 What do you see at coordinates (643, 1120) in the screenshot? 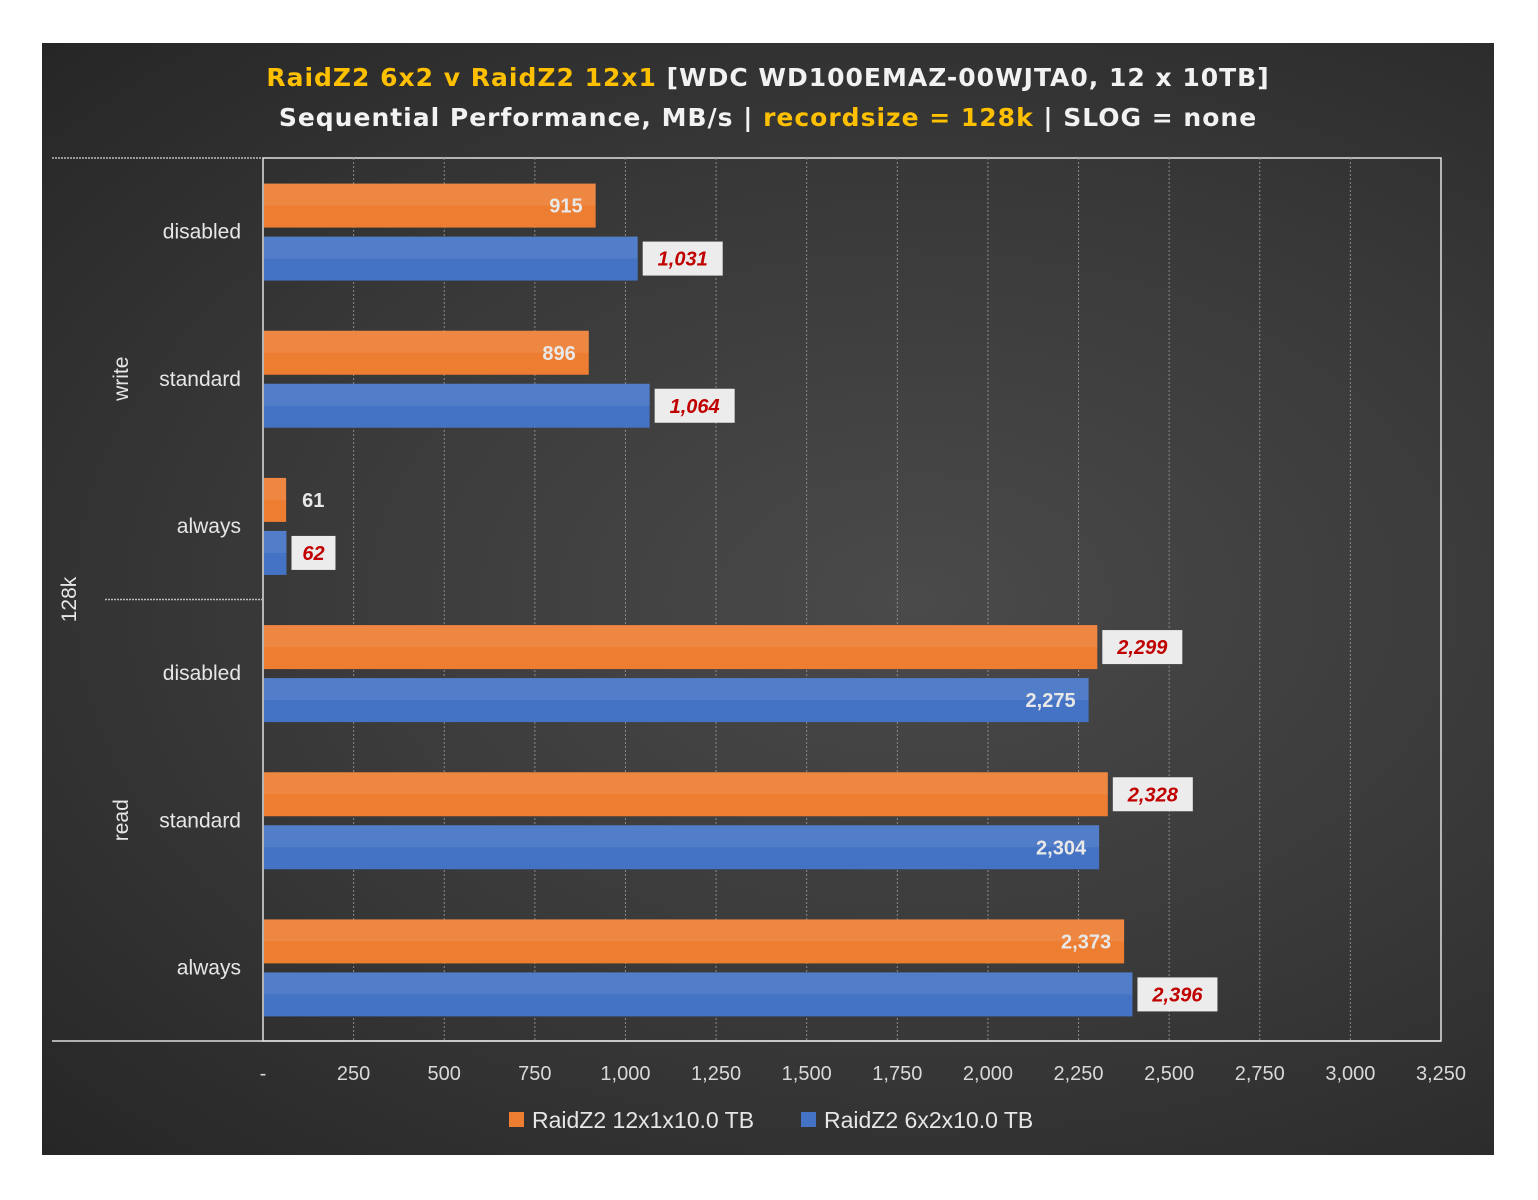
I see `legend-label: RaidZ2 12x1x10.0 TB` at bounding box center [643, 1120].